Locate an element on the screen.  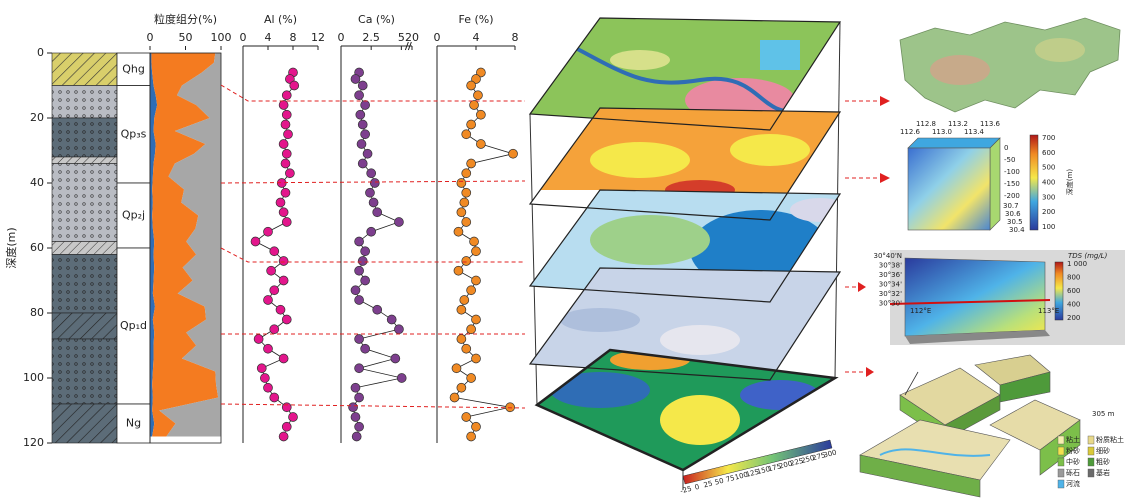
connector-arrow is located at coordinates (874, 236).